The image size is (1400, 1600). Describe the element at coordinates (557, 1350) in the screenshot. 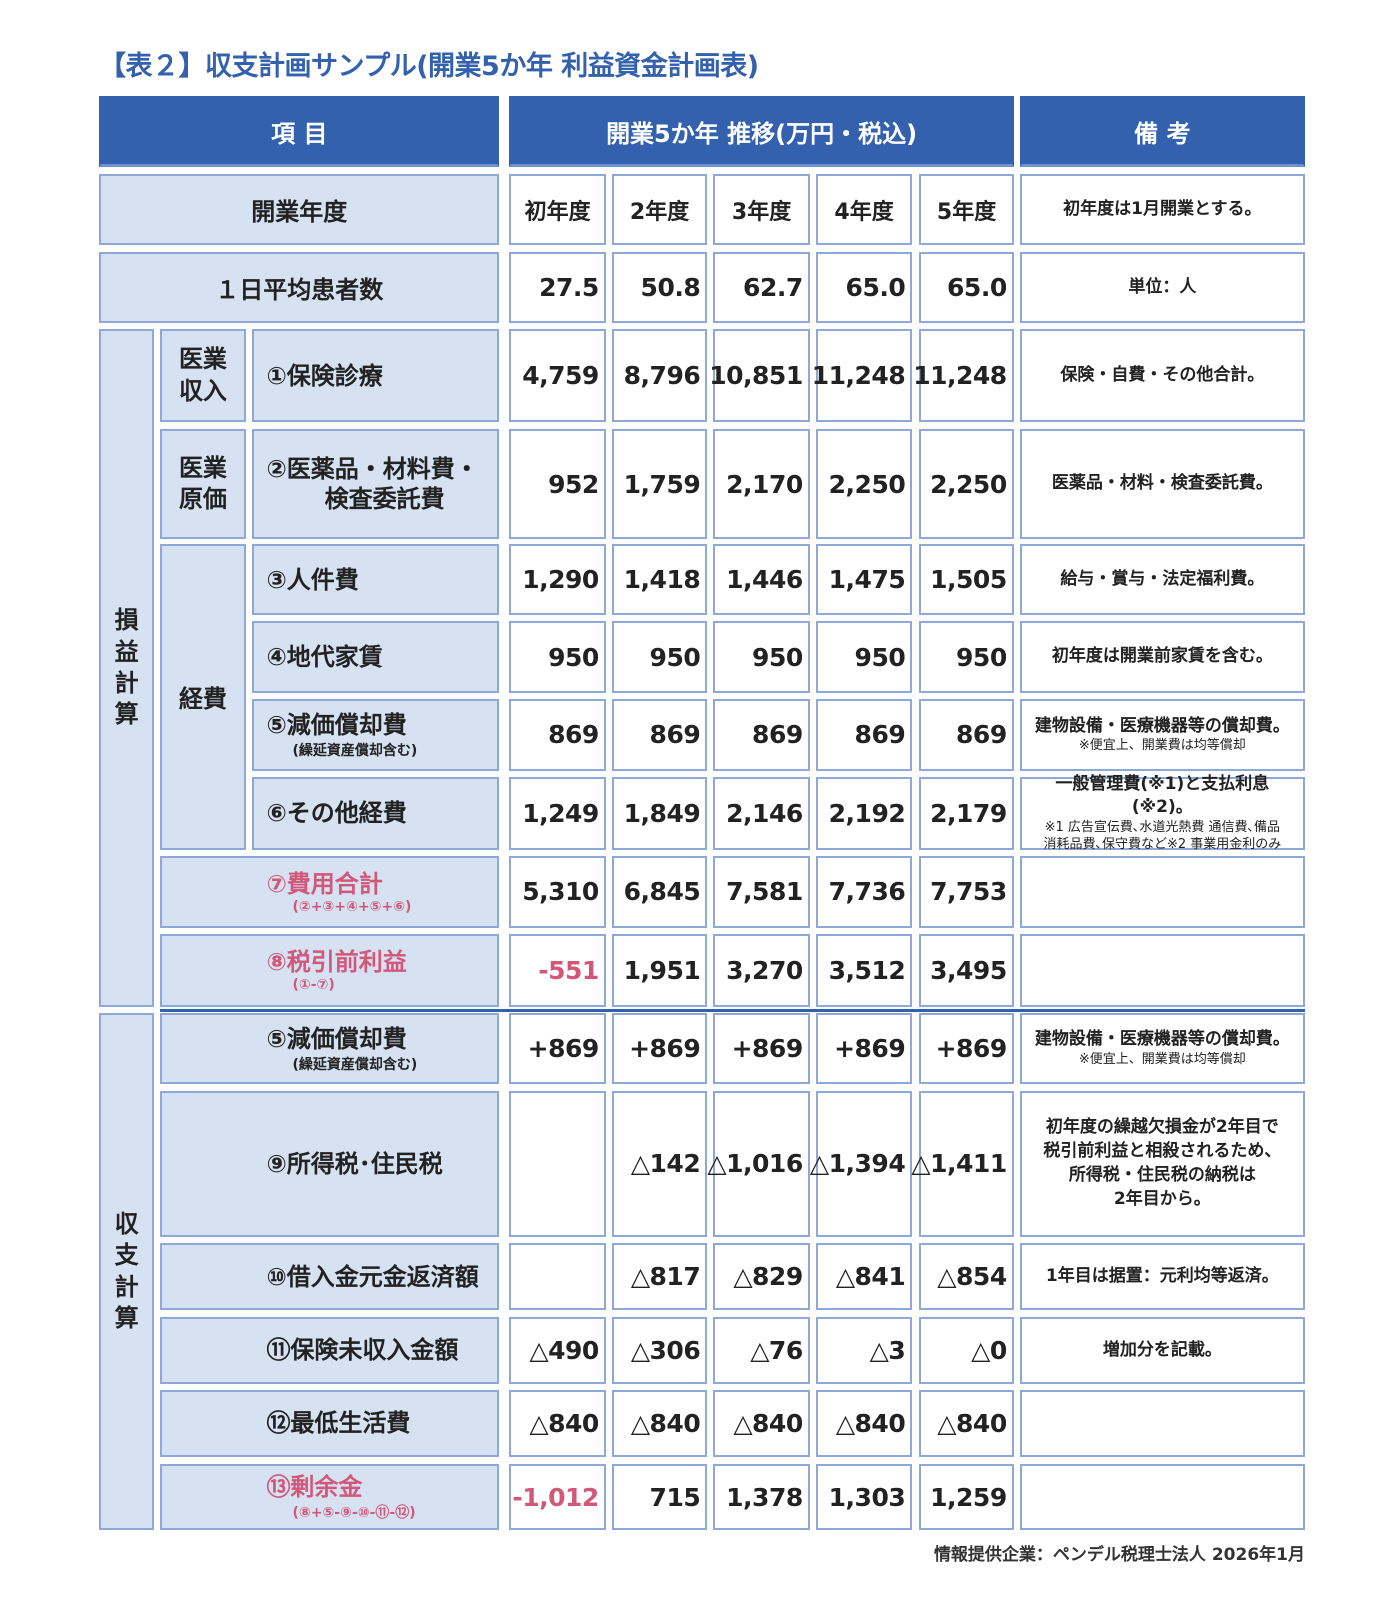

I see `row-value: △490` at that location.